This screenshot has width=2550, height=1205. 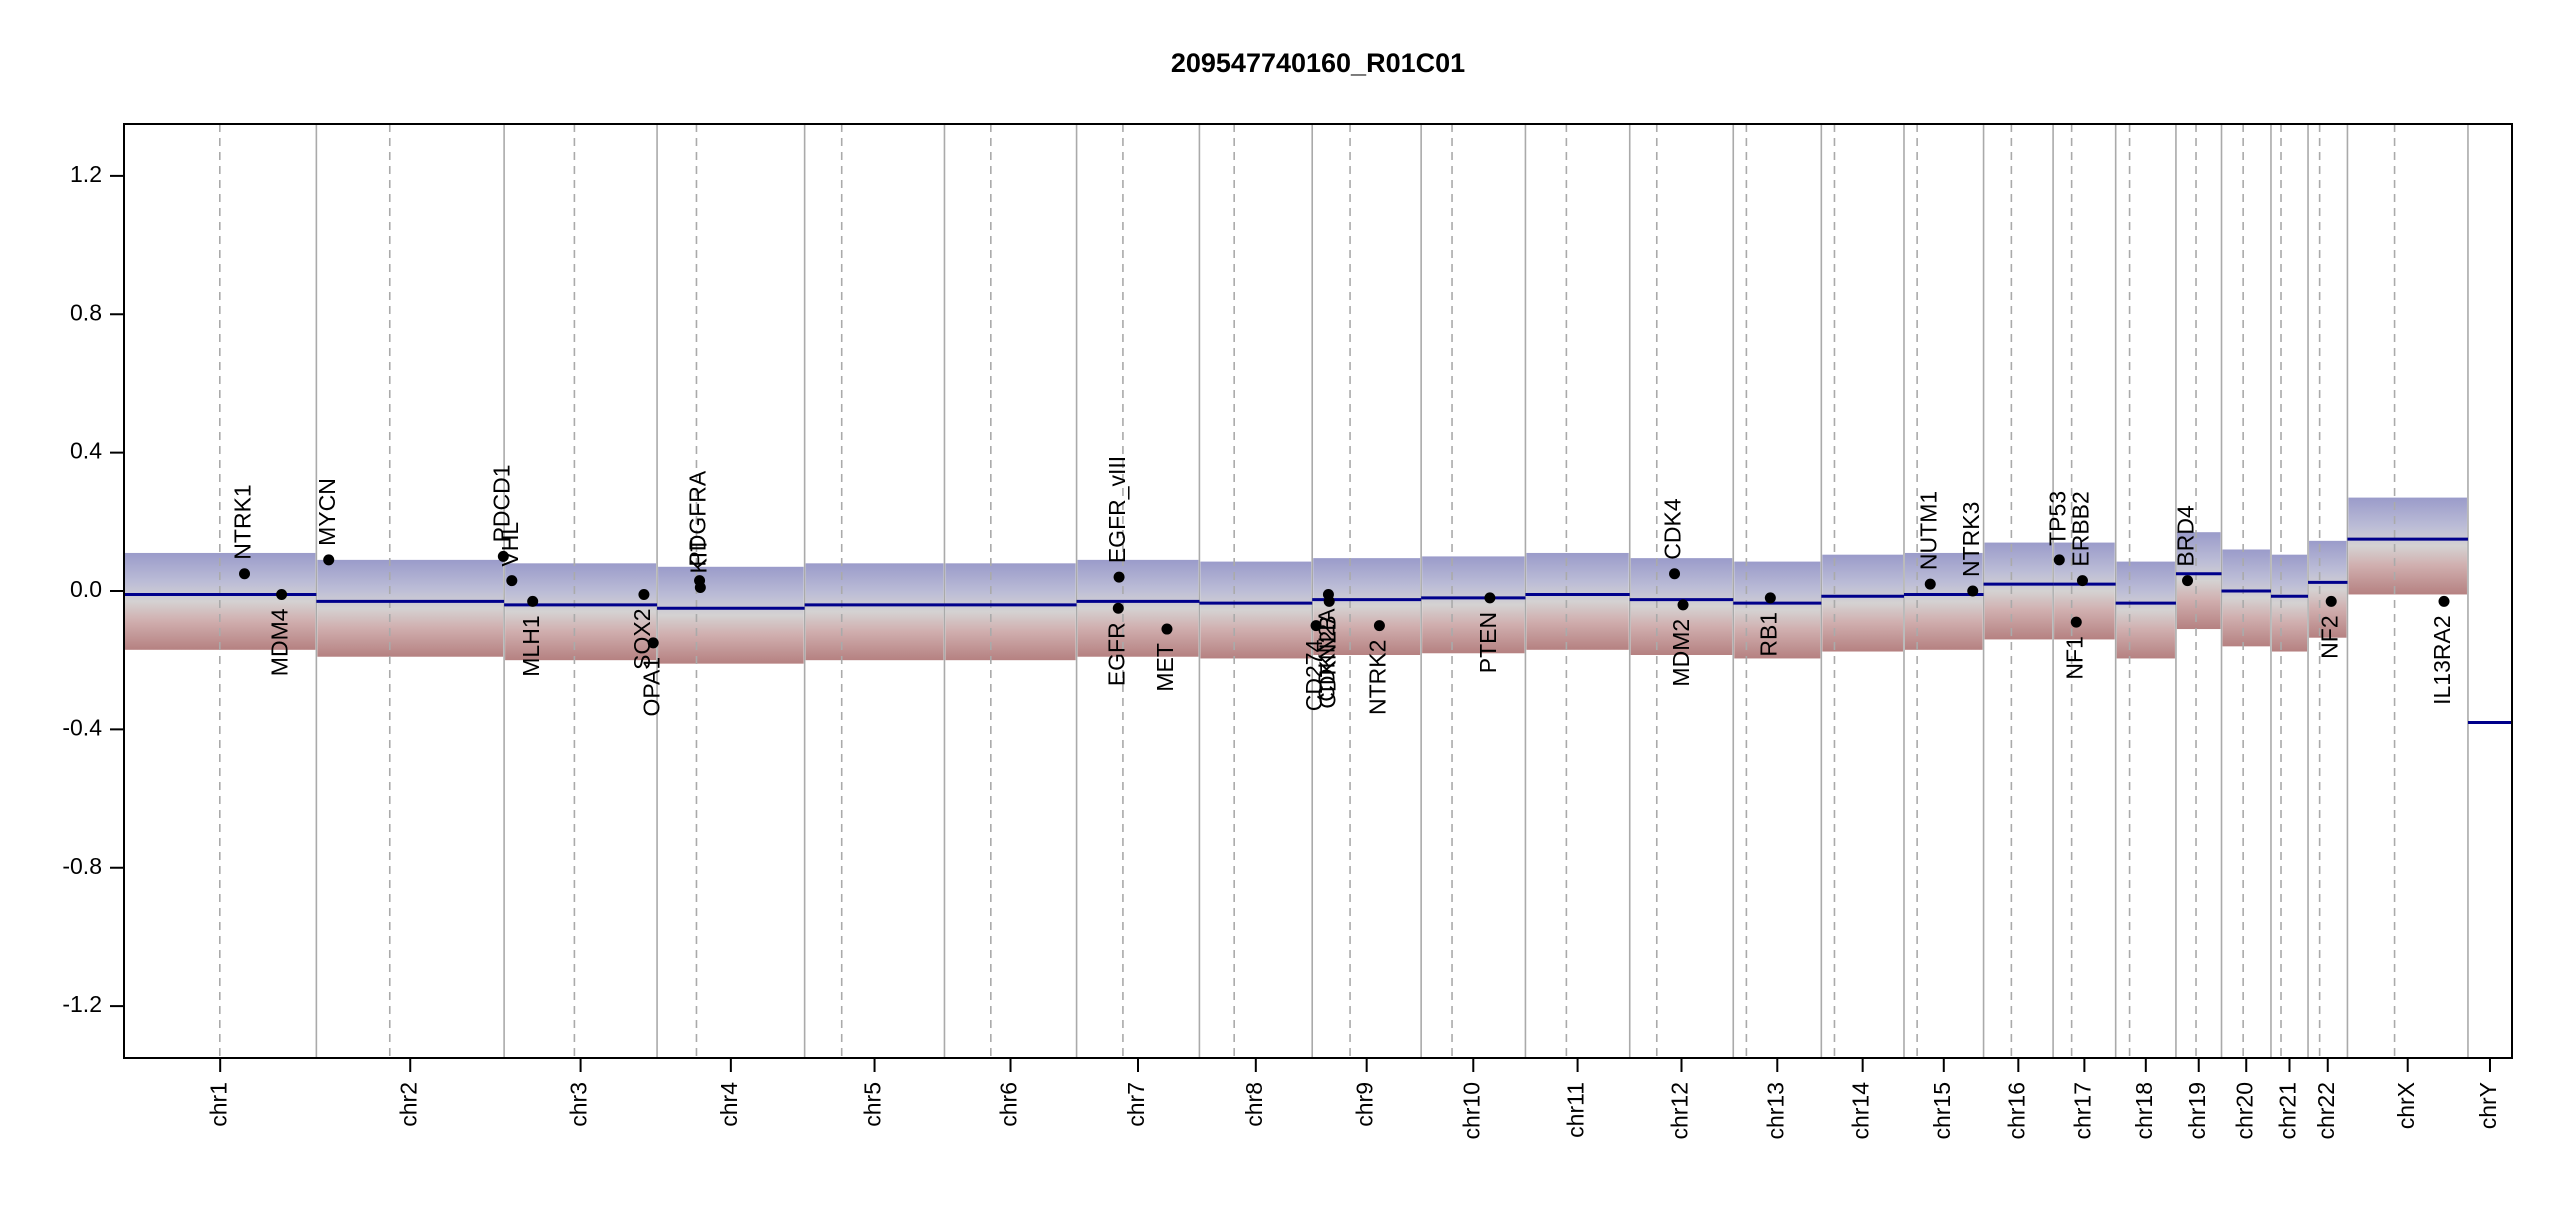 I want to click on x-tick-label-chrY: chrY, so click(x=2488, y=1105).